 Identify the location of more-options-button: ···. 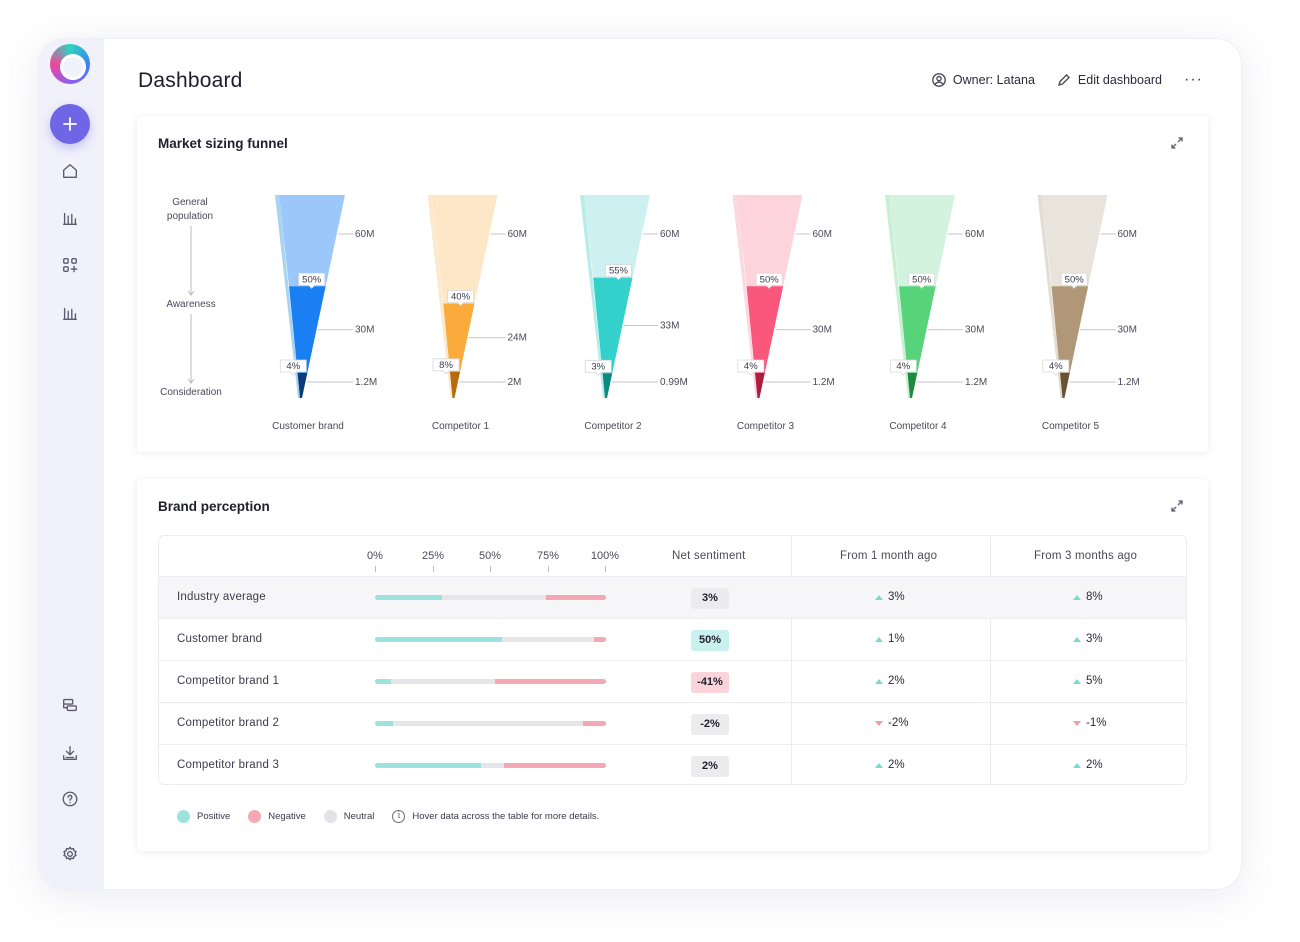
(1193, 79).